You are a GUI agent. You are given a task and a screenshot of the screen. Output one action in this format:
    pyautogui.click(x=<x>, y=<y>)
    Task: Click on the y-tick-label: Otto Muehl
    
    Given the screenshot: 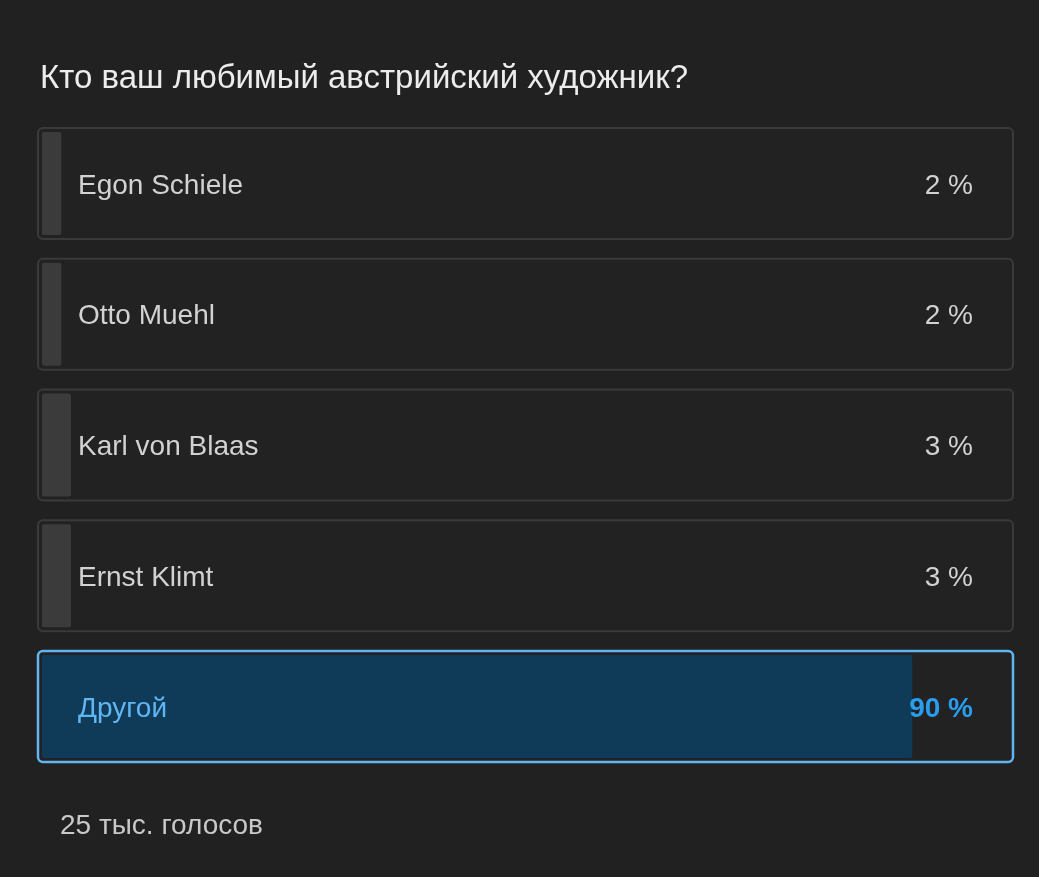 What is the action you would take?
    pyautogui.click(x=146, y=315)
    